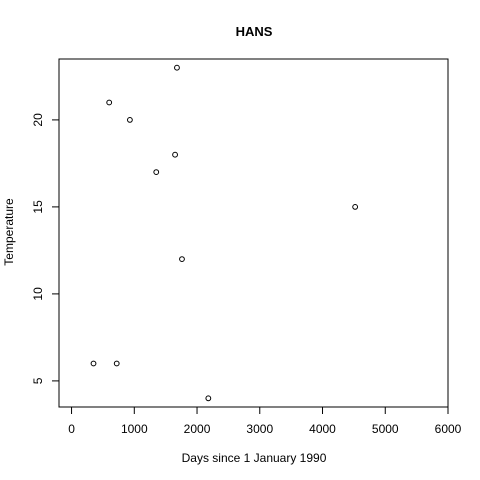  What do you see at coordinates (259, 429) in the screenshot?
I see `x-tick-label: 3000` at bounding box center [259, 429].